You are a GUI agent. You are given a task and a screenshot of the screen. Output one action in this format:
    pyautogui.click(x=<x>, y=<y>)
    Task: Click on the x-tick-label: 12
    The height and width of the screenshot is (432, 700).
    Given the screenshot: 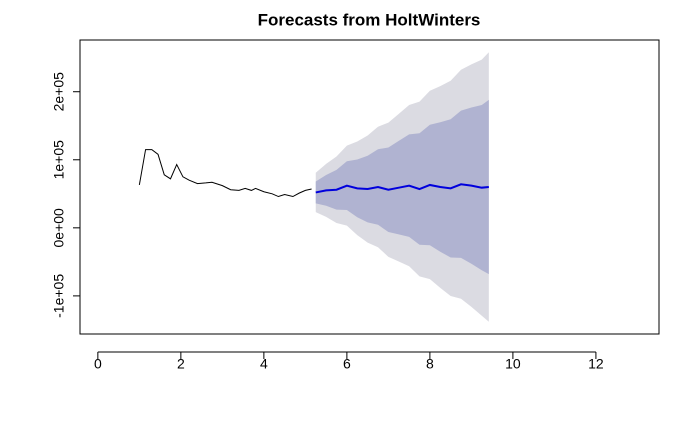 What is the action you would take?
    pyautogui.click(x=596, y=364)
    